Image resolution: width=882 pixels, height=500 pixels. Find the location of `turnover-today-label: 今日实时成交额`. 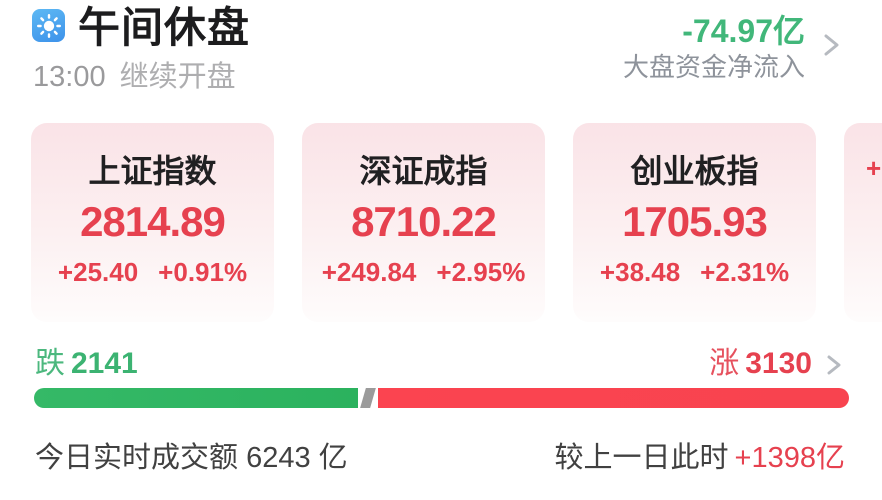

turnover-today-label: 今日实时成交额 is located at coordinates (137, 458).